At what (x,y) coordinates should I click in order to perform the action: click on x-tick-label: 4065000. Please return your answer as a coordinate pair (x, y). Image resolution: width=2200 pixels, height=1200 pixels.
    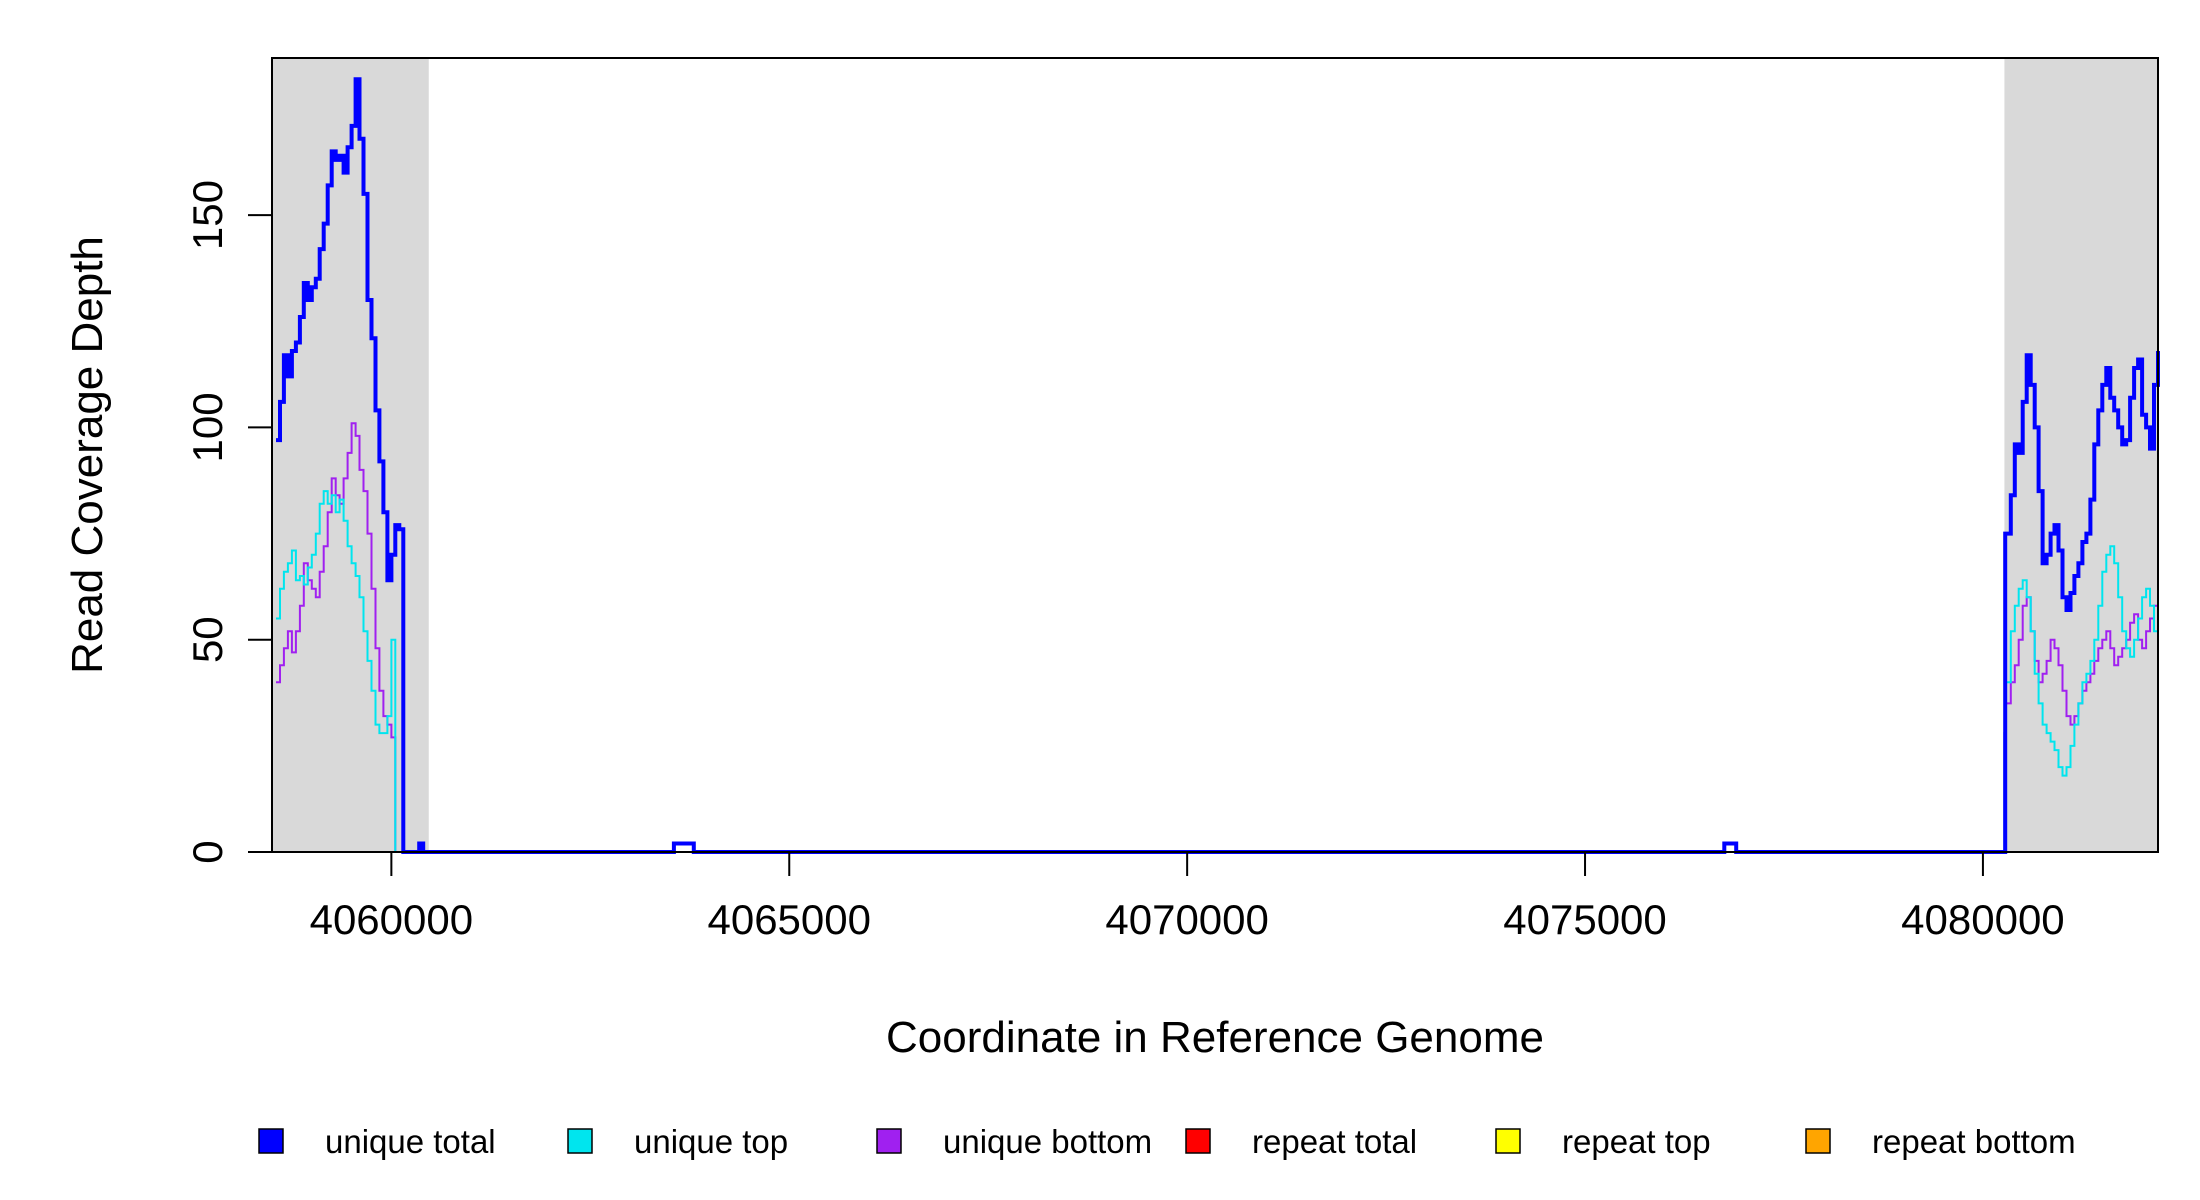
    Looking at the image, I should click on (789, 919).